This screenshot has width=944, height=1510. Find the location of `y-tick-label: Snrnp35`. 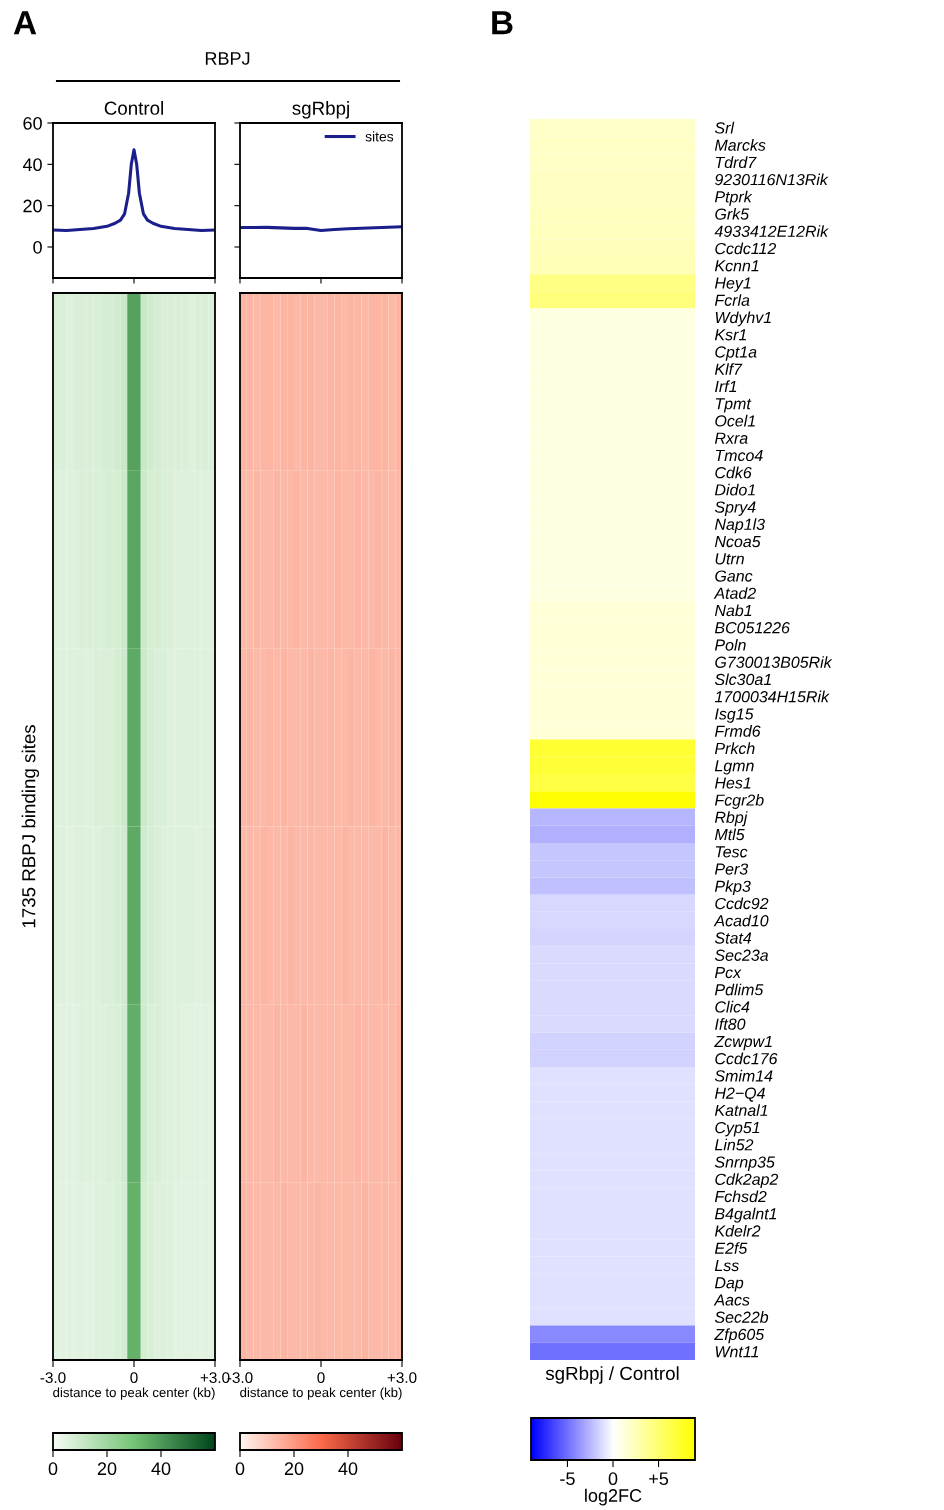

y-tick-label: Snrnp35 is located at coordinates (744, 1163).